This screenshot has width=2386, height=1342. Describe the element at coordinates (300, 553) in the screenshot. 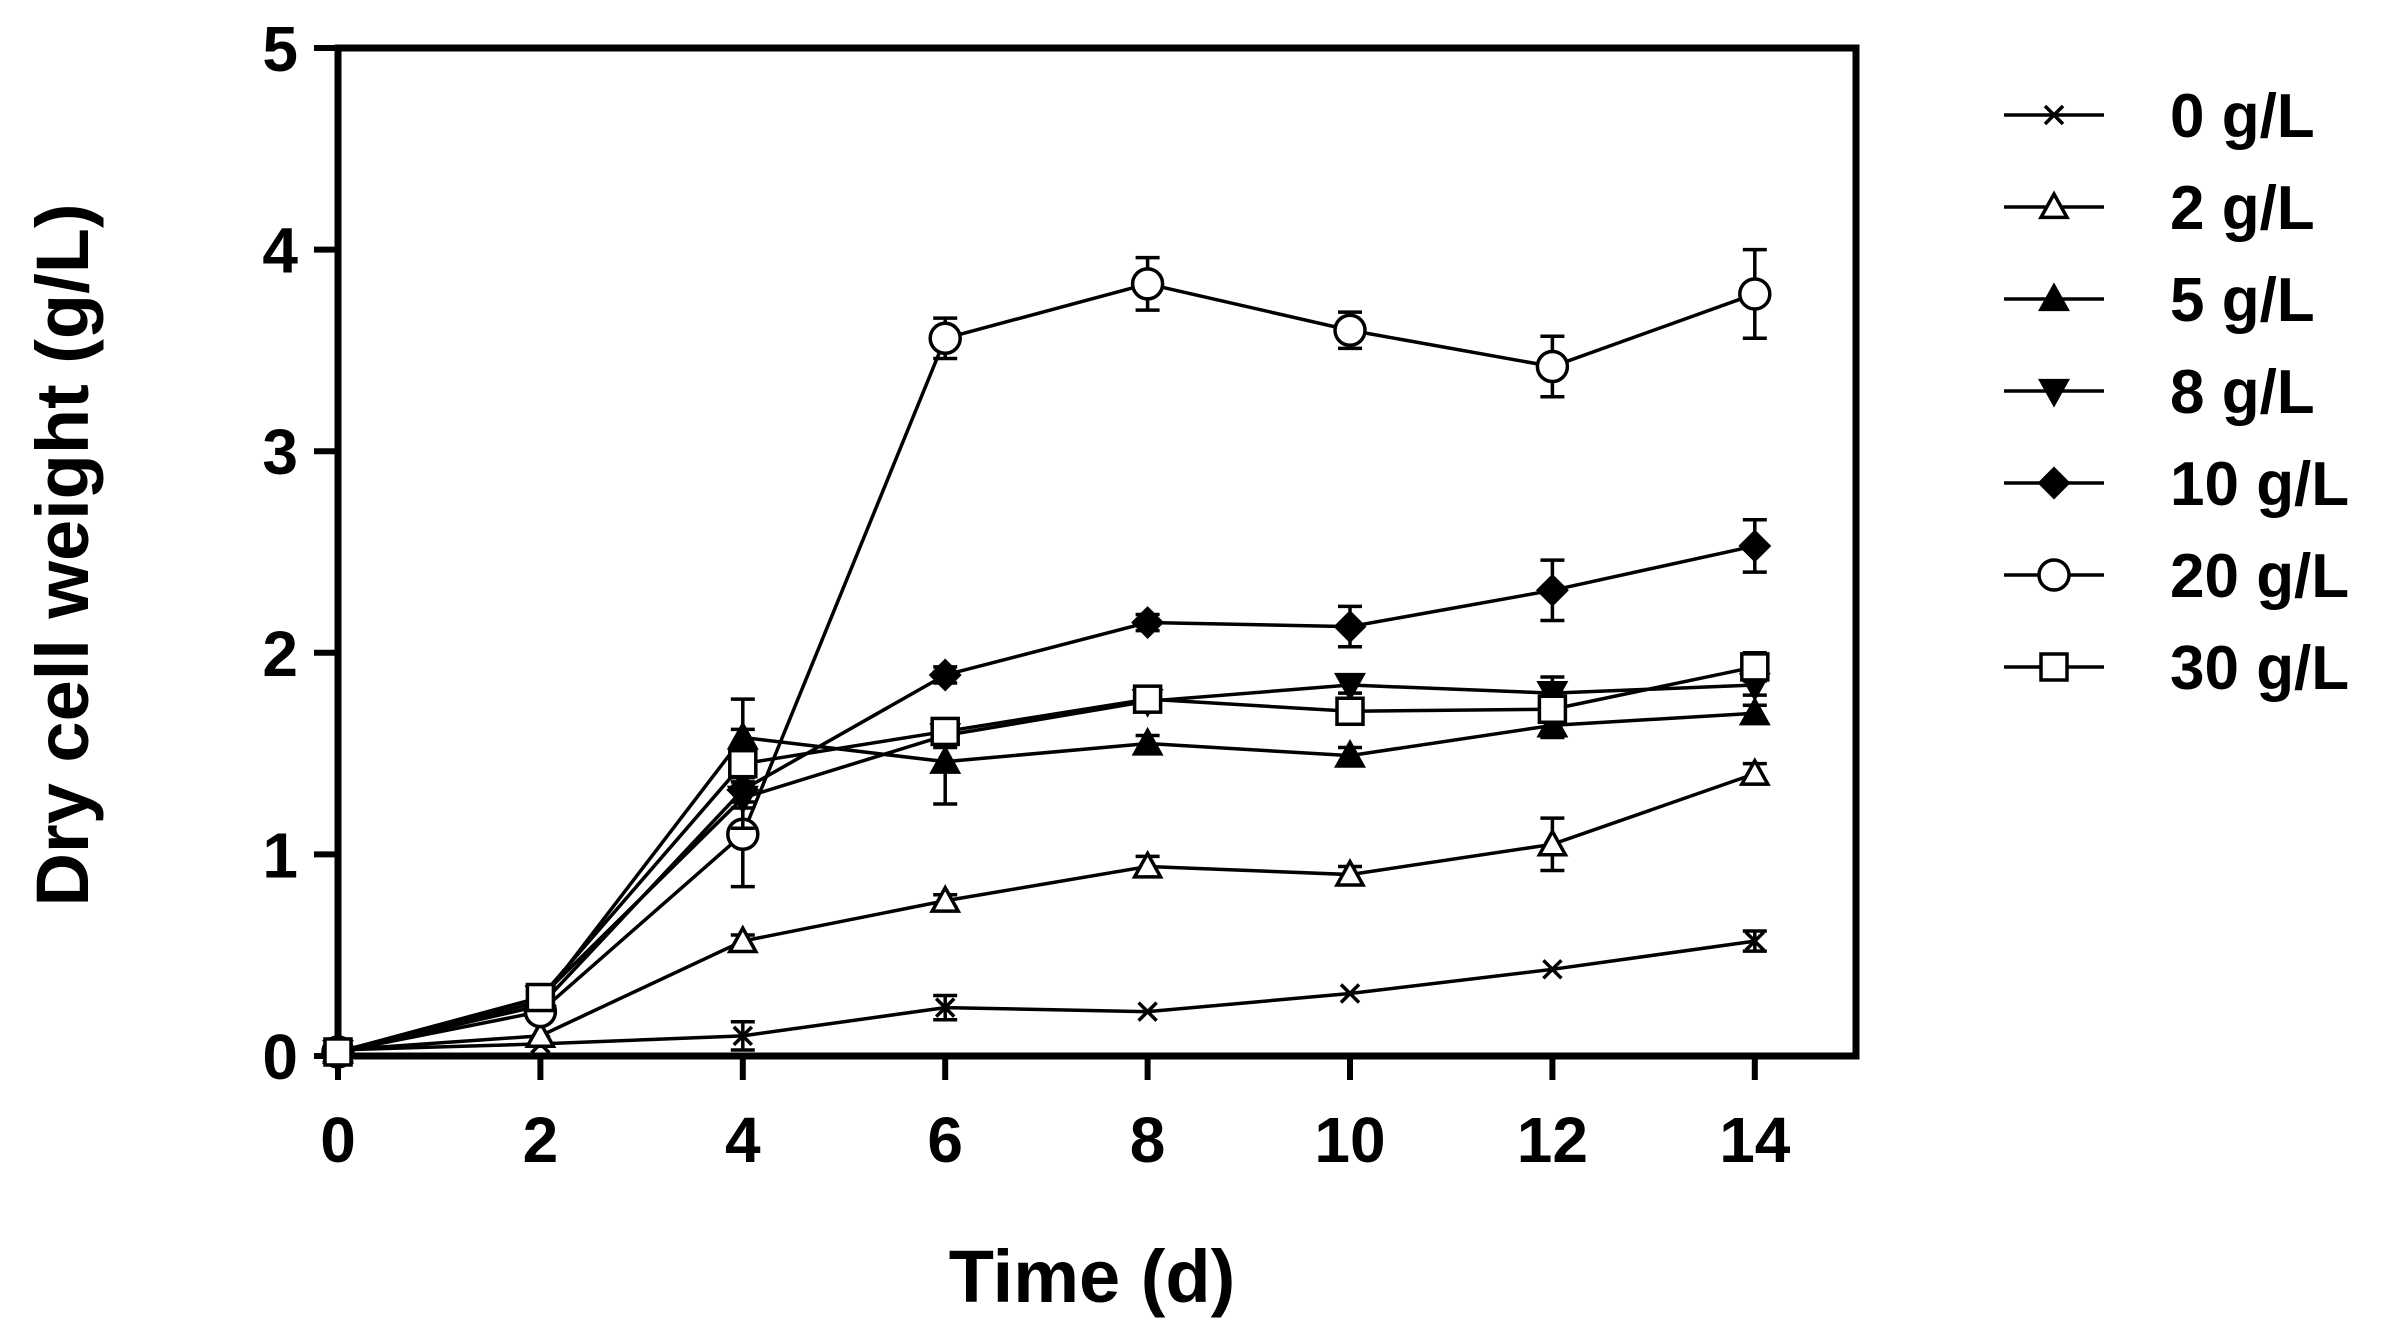

I see `y-axis: 0 1 2 3 4 5` at that location.